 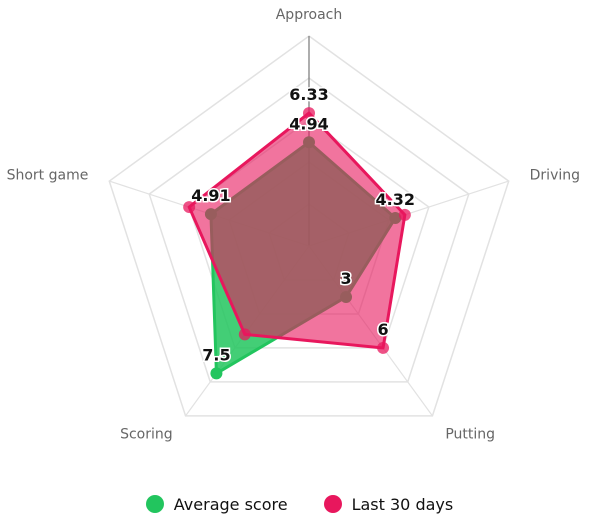 I want to click on value-label-average-score-driving: 4.32, so click(x=395, y=199).